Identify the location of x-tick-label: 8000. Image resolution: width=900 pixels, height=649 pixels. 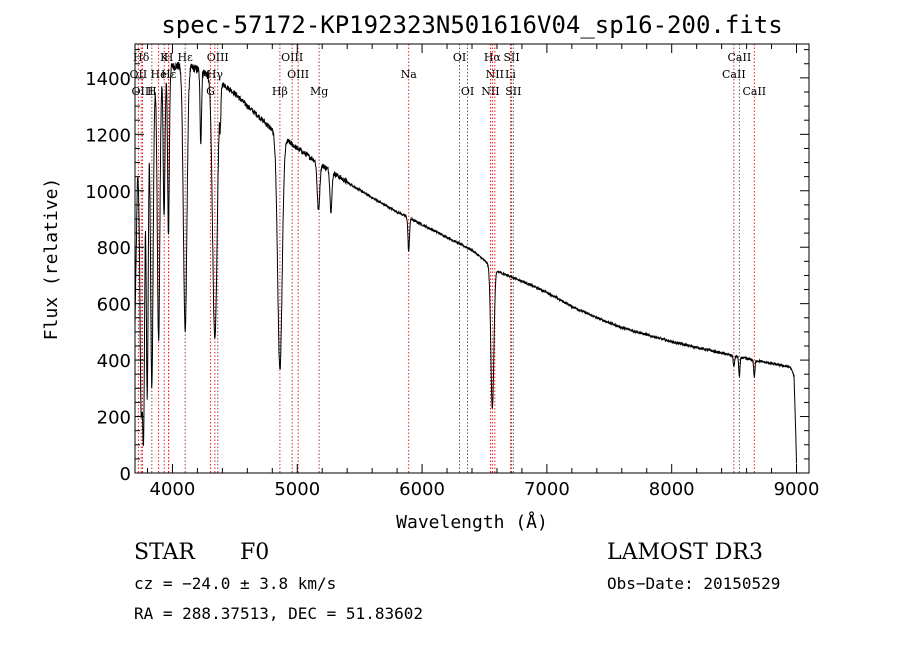
(672, 489).